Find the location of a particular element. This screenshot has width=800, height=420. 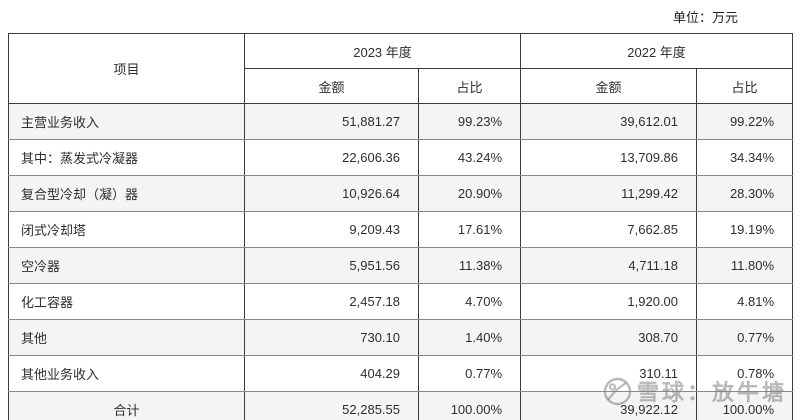

amount-2022: 308.70 is located at coordinates (609, 337).